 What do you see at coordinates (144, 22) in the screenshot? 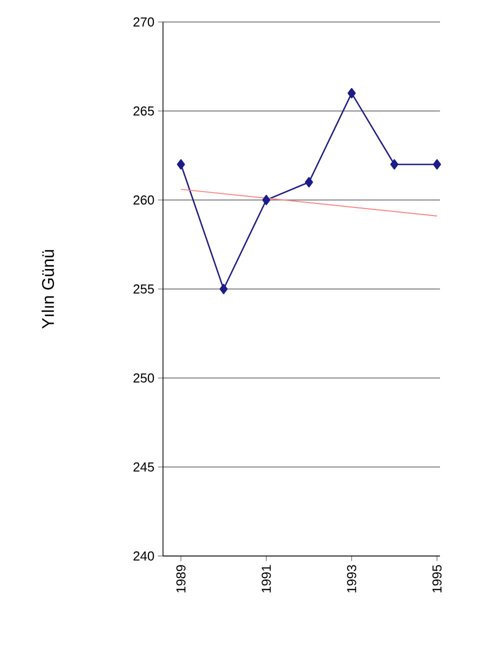
I see `y-tick-label: 270` at bounding box center [144, 22].